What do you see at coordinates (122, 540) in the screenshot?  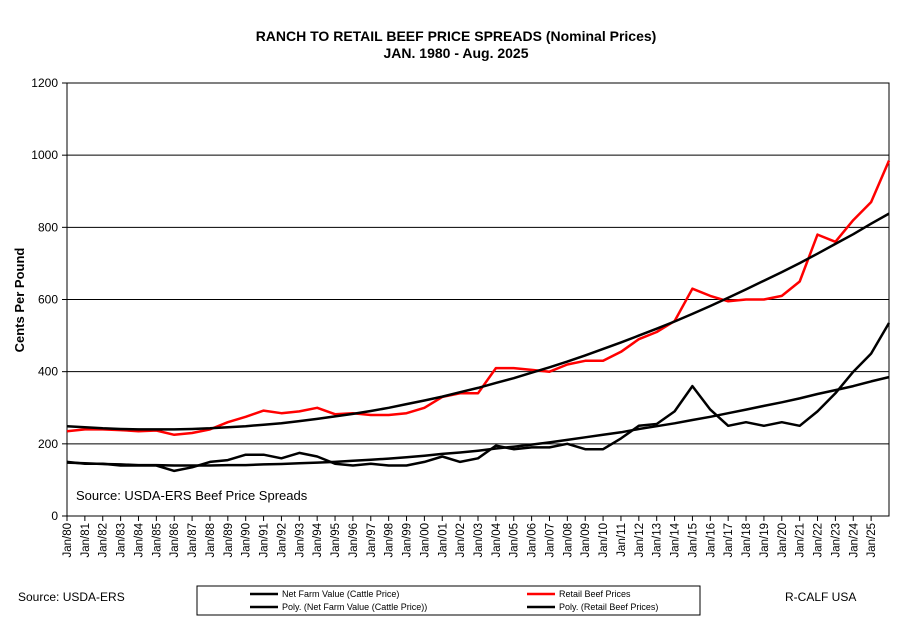 I see `x-tick-label: Jan/83` at bounding box center [122, 540].